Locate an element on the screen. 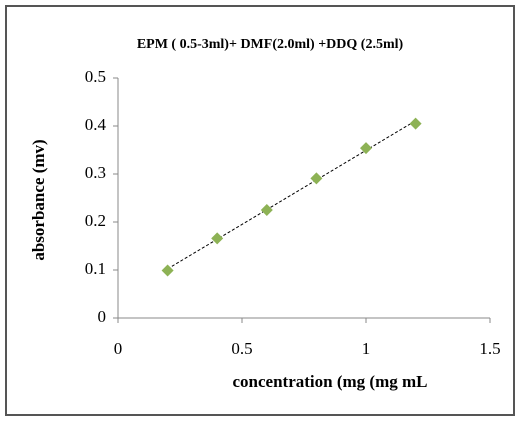 The height and width of the screenshot is (421, 520). y-axis-label: absorbance (mv) is located at coordinates (38, 199).